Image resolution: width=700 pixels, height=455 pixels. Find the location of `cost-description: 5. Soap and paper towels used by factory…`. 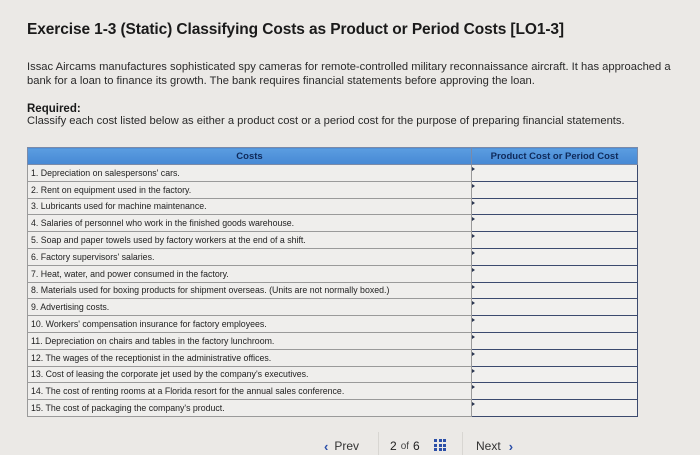

cost-description: 5. Soap and paper towels used by factory… is located at coordinates (249, 240).